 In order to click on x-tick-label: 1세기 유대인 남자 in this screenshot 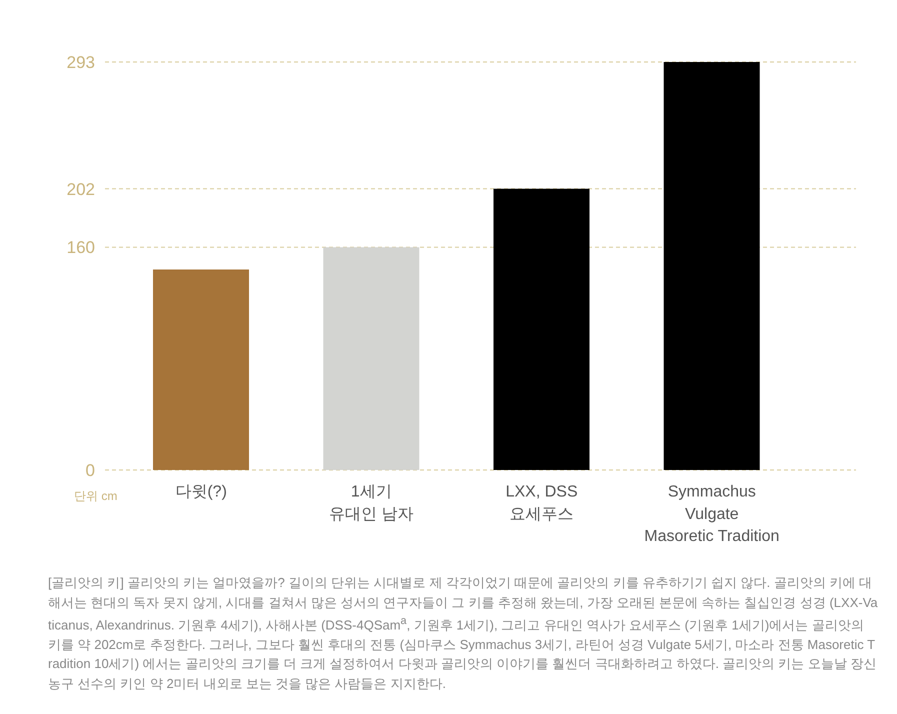, I will do `click(371, 503)`.